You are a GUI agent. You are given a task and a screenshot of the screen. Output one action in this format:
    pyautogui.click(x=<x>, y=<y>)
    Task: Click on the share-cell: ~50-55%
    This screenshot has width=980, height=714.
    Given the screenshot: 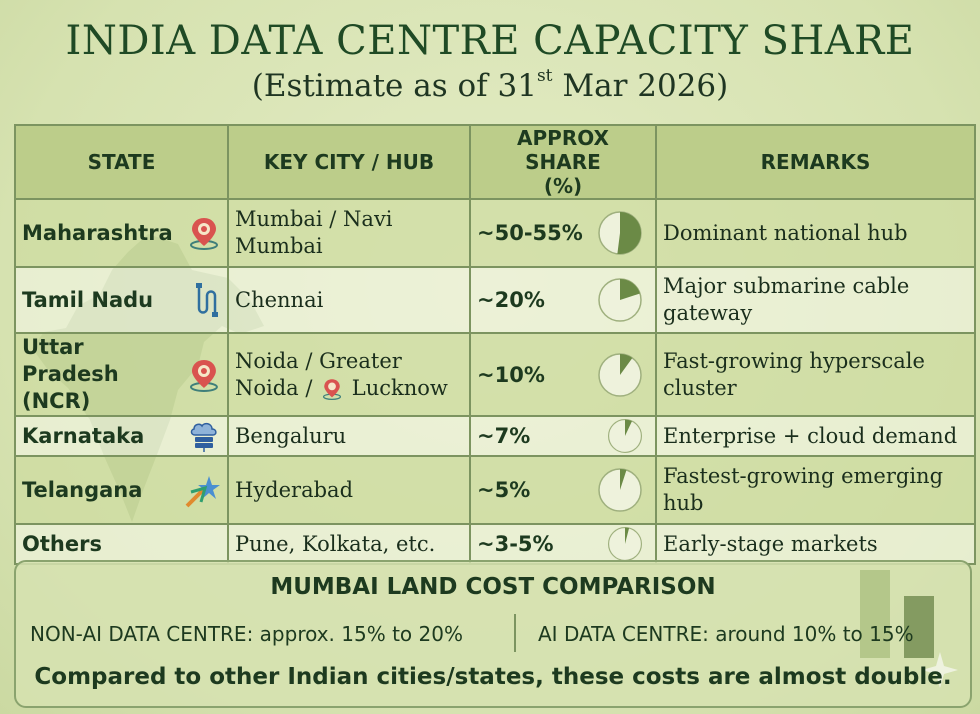 What is the action you would take?
    pyautogui.click(x=563, y=233)
    